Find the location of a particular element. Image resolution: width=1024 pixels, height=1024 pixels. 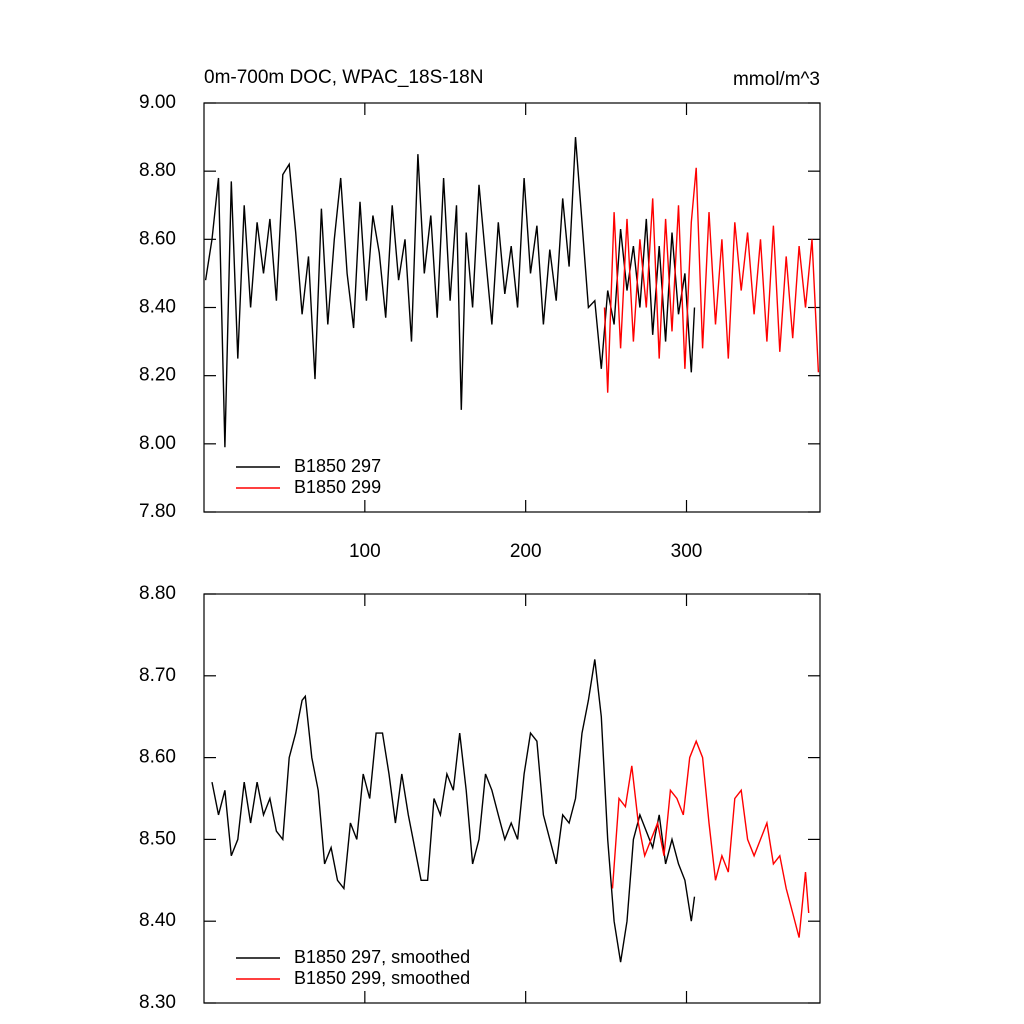

x-tick-label: 200 is located at coordinates (526, 551).